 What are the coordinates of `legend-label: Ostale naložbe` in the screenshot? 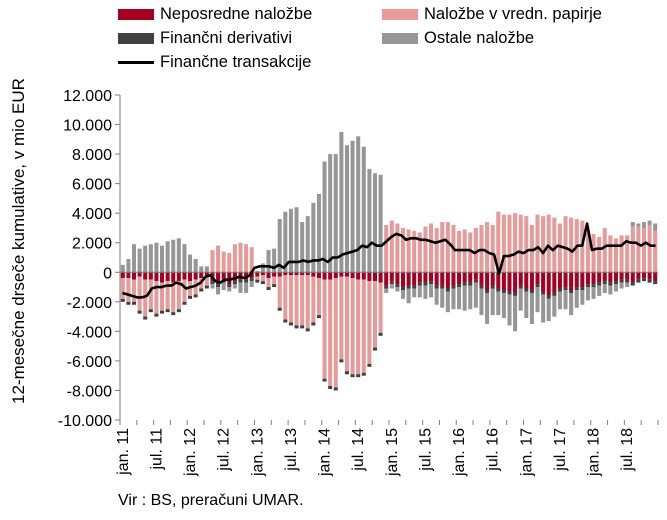 It's located at (479, 38).